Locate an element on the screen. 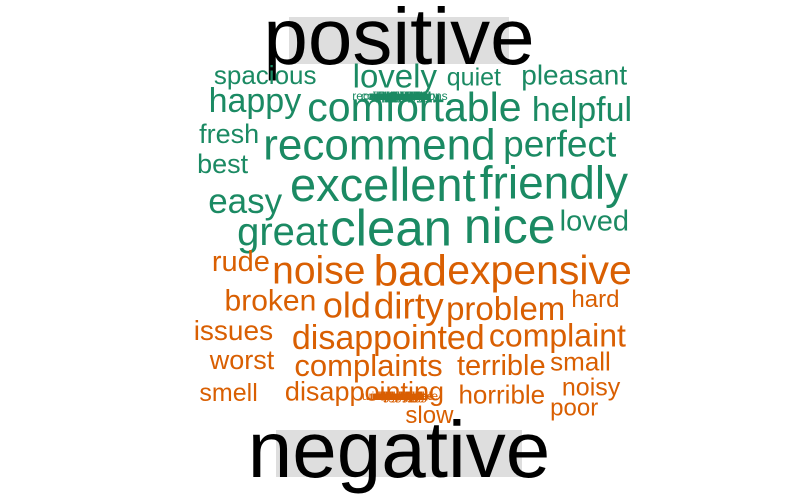 This screenshot has width=800, height=494. positive-word-17: awesome is located at coordinates (400, 96).